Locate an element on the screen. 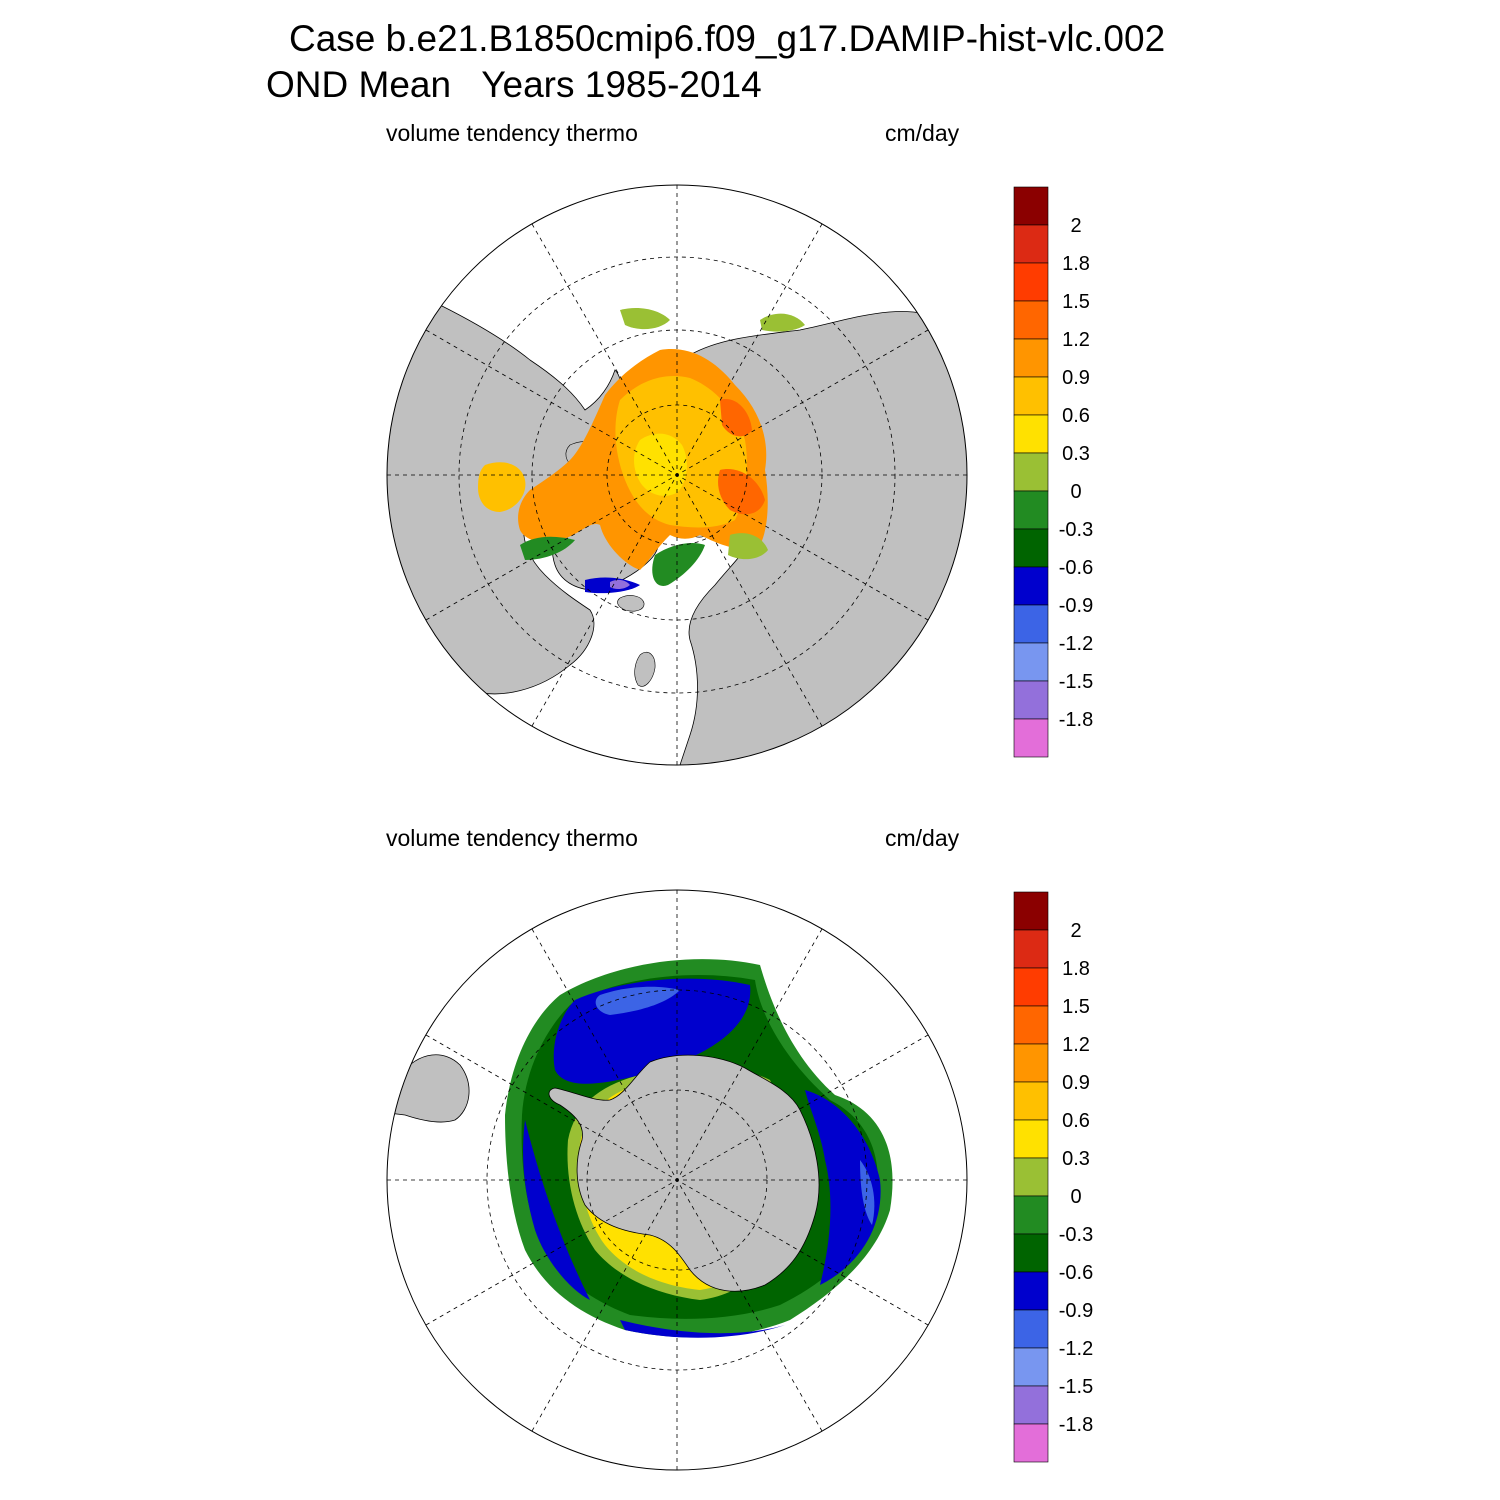 The image size is (1500, 1500). north-colorbar-tick-label: 0.6 is located at coordinates (1076, 416).